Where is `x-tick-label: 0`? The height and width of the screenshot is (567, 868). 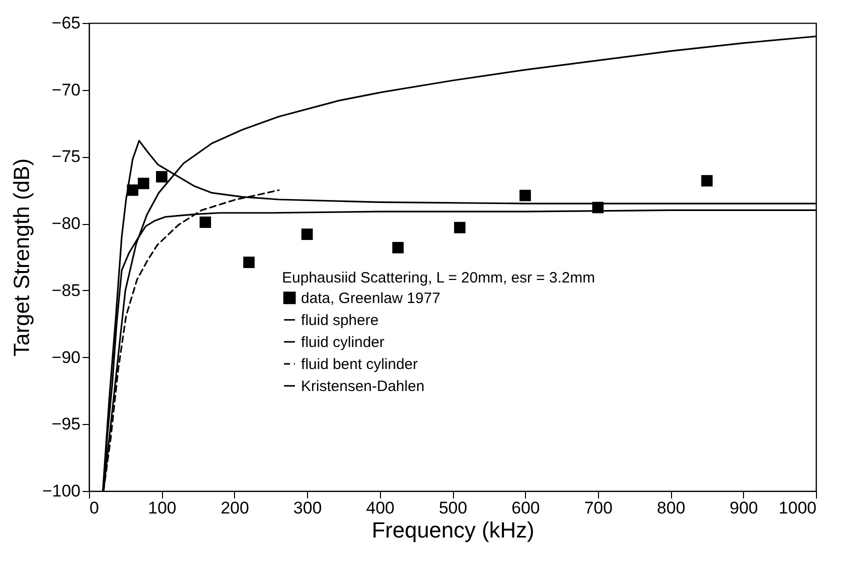
x-tick-label: 0 is located at coordinates (94, 508).